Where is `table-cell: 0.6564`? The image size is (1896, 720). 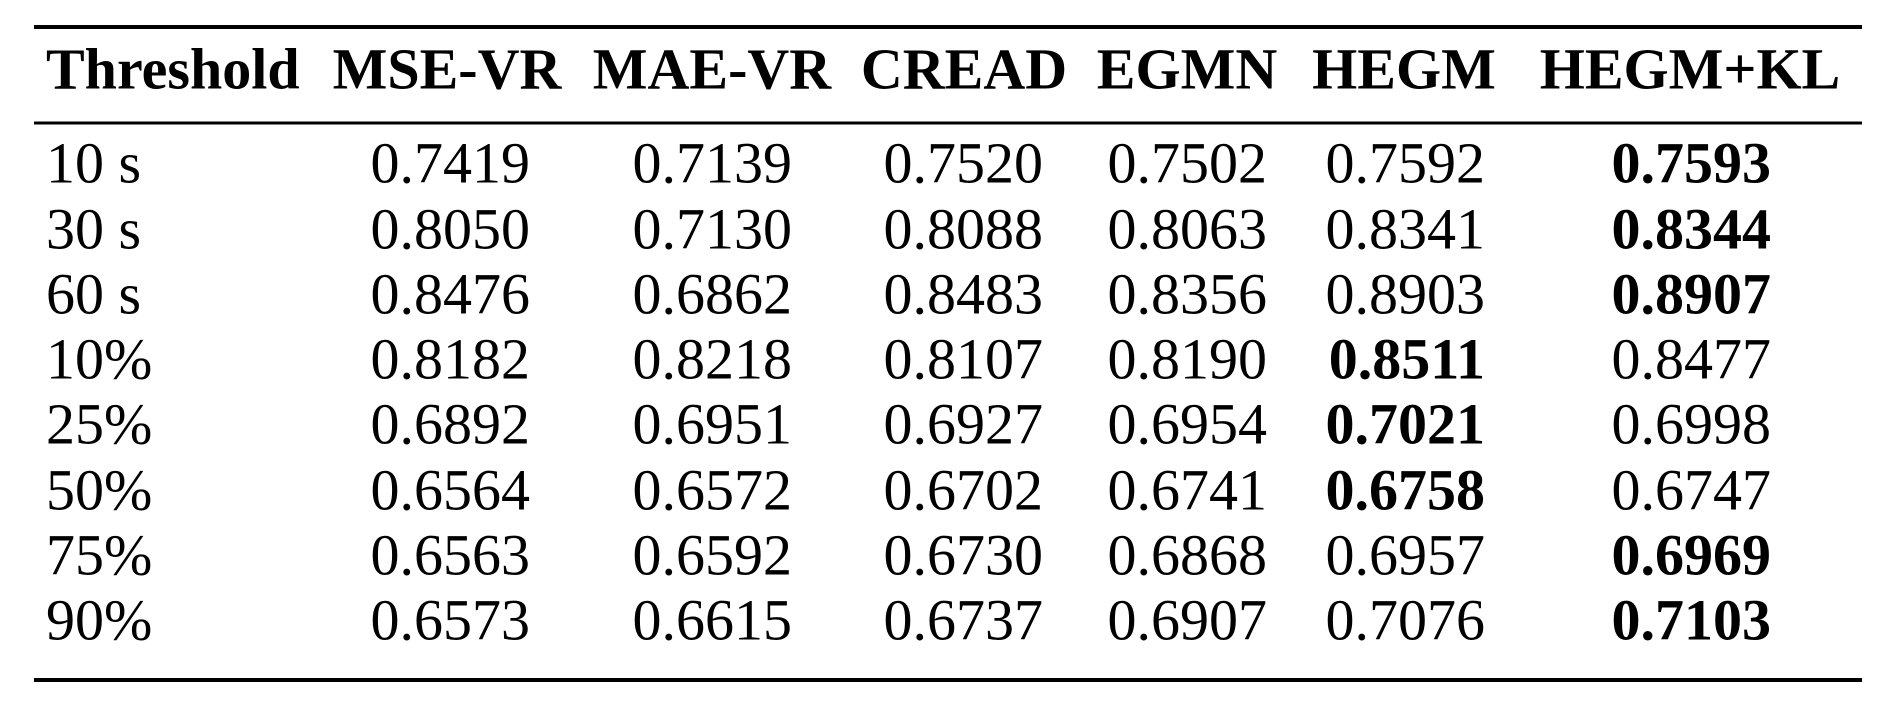
table-cell: 0.6564 is located at coordinates (451, 489).